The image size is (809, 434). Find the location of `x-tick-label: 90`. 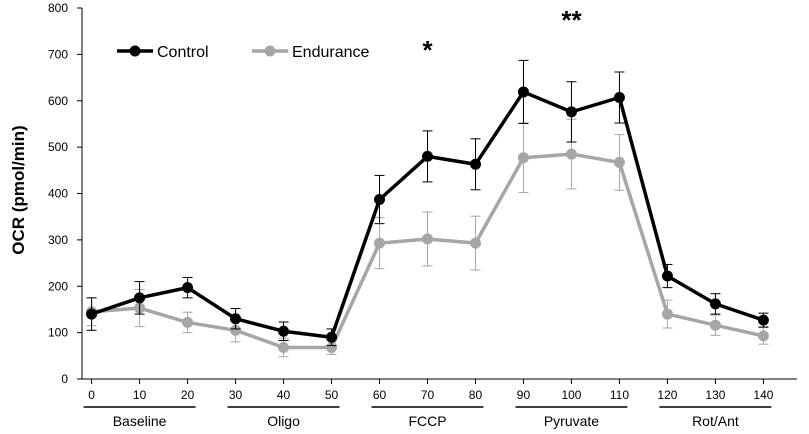

x-tick-label: 90 is located at coordinates (524, 395).